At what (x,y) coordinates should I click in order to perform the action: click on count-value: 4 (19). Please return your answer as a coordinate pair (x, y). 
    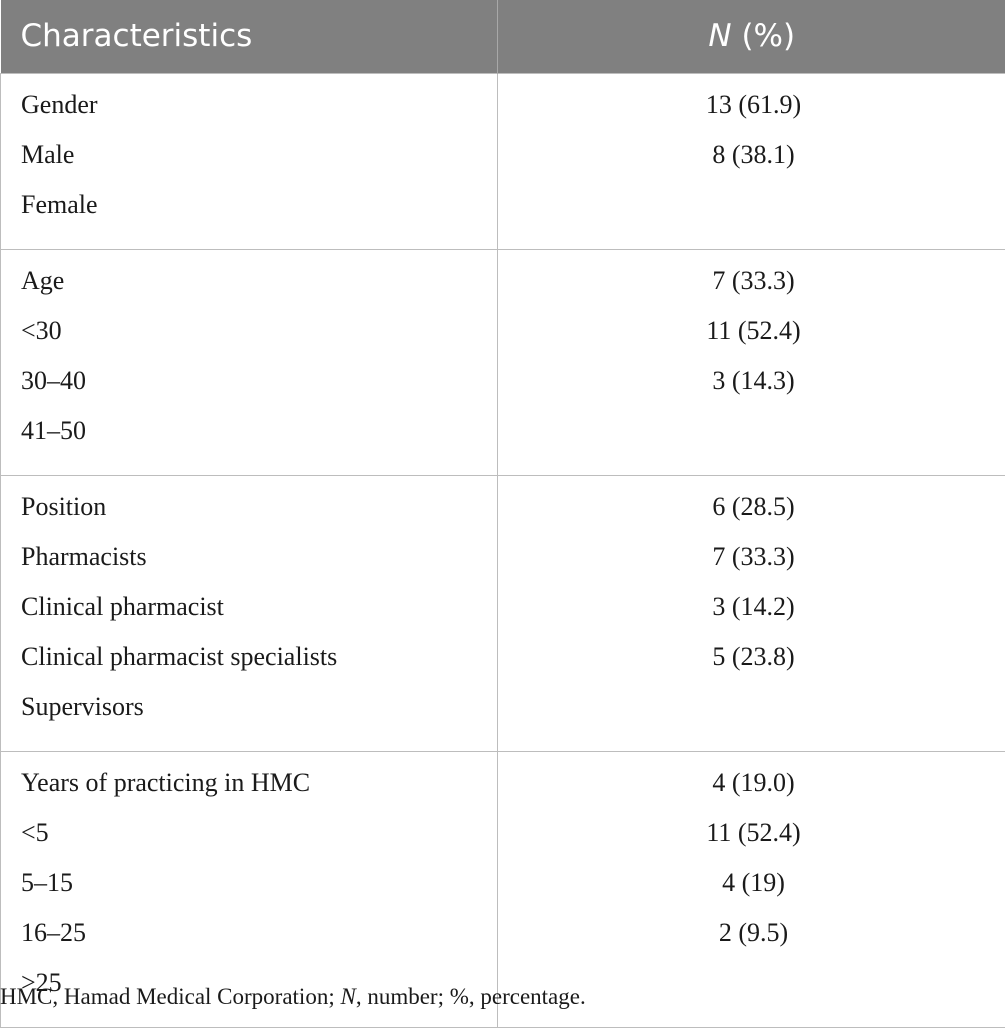
    Looking at the image, I should click on (751, 892).